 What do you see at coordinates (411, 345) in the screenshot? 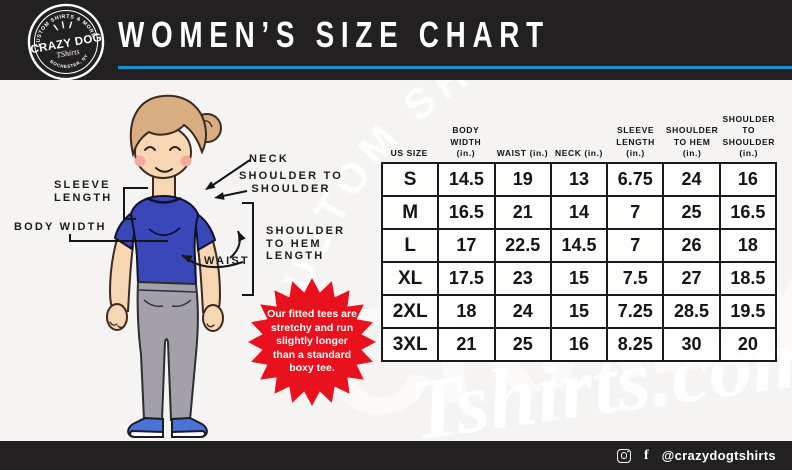
I see `cell-size: 3XL` at bounding box center [411, 345].